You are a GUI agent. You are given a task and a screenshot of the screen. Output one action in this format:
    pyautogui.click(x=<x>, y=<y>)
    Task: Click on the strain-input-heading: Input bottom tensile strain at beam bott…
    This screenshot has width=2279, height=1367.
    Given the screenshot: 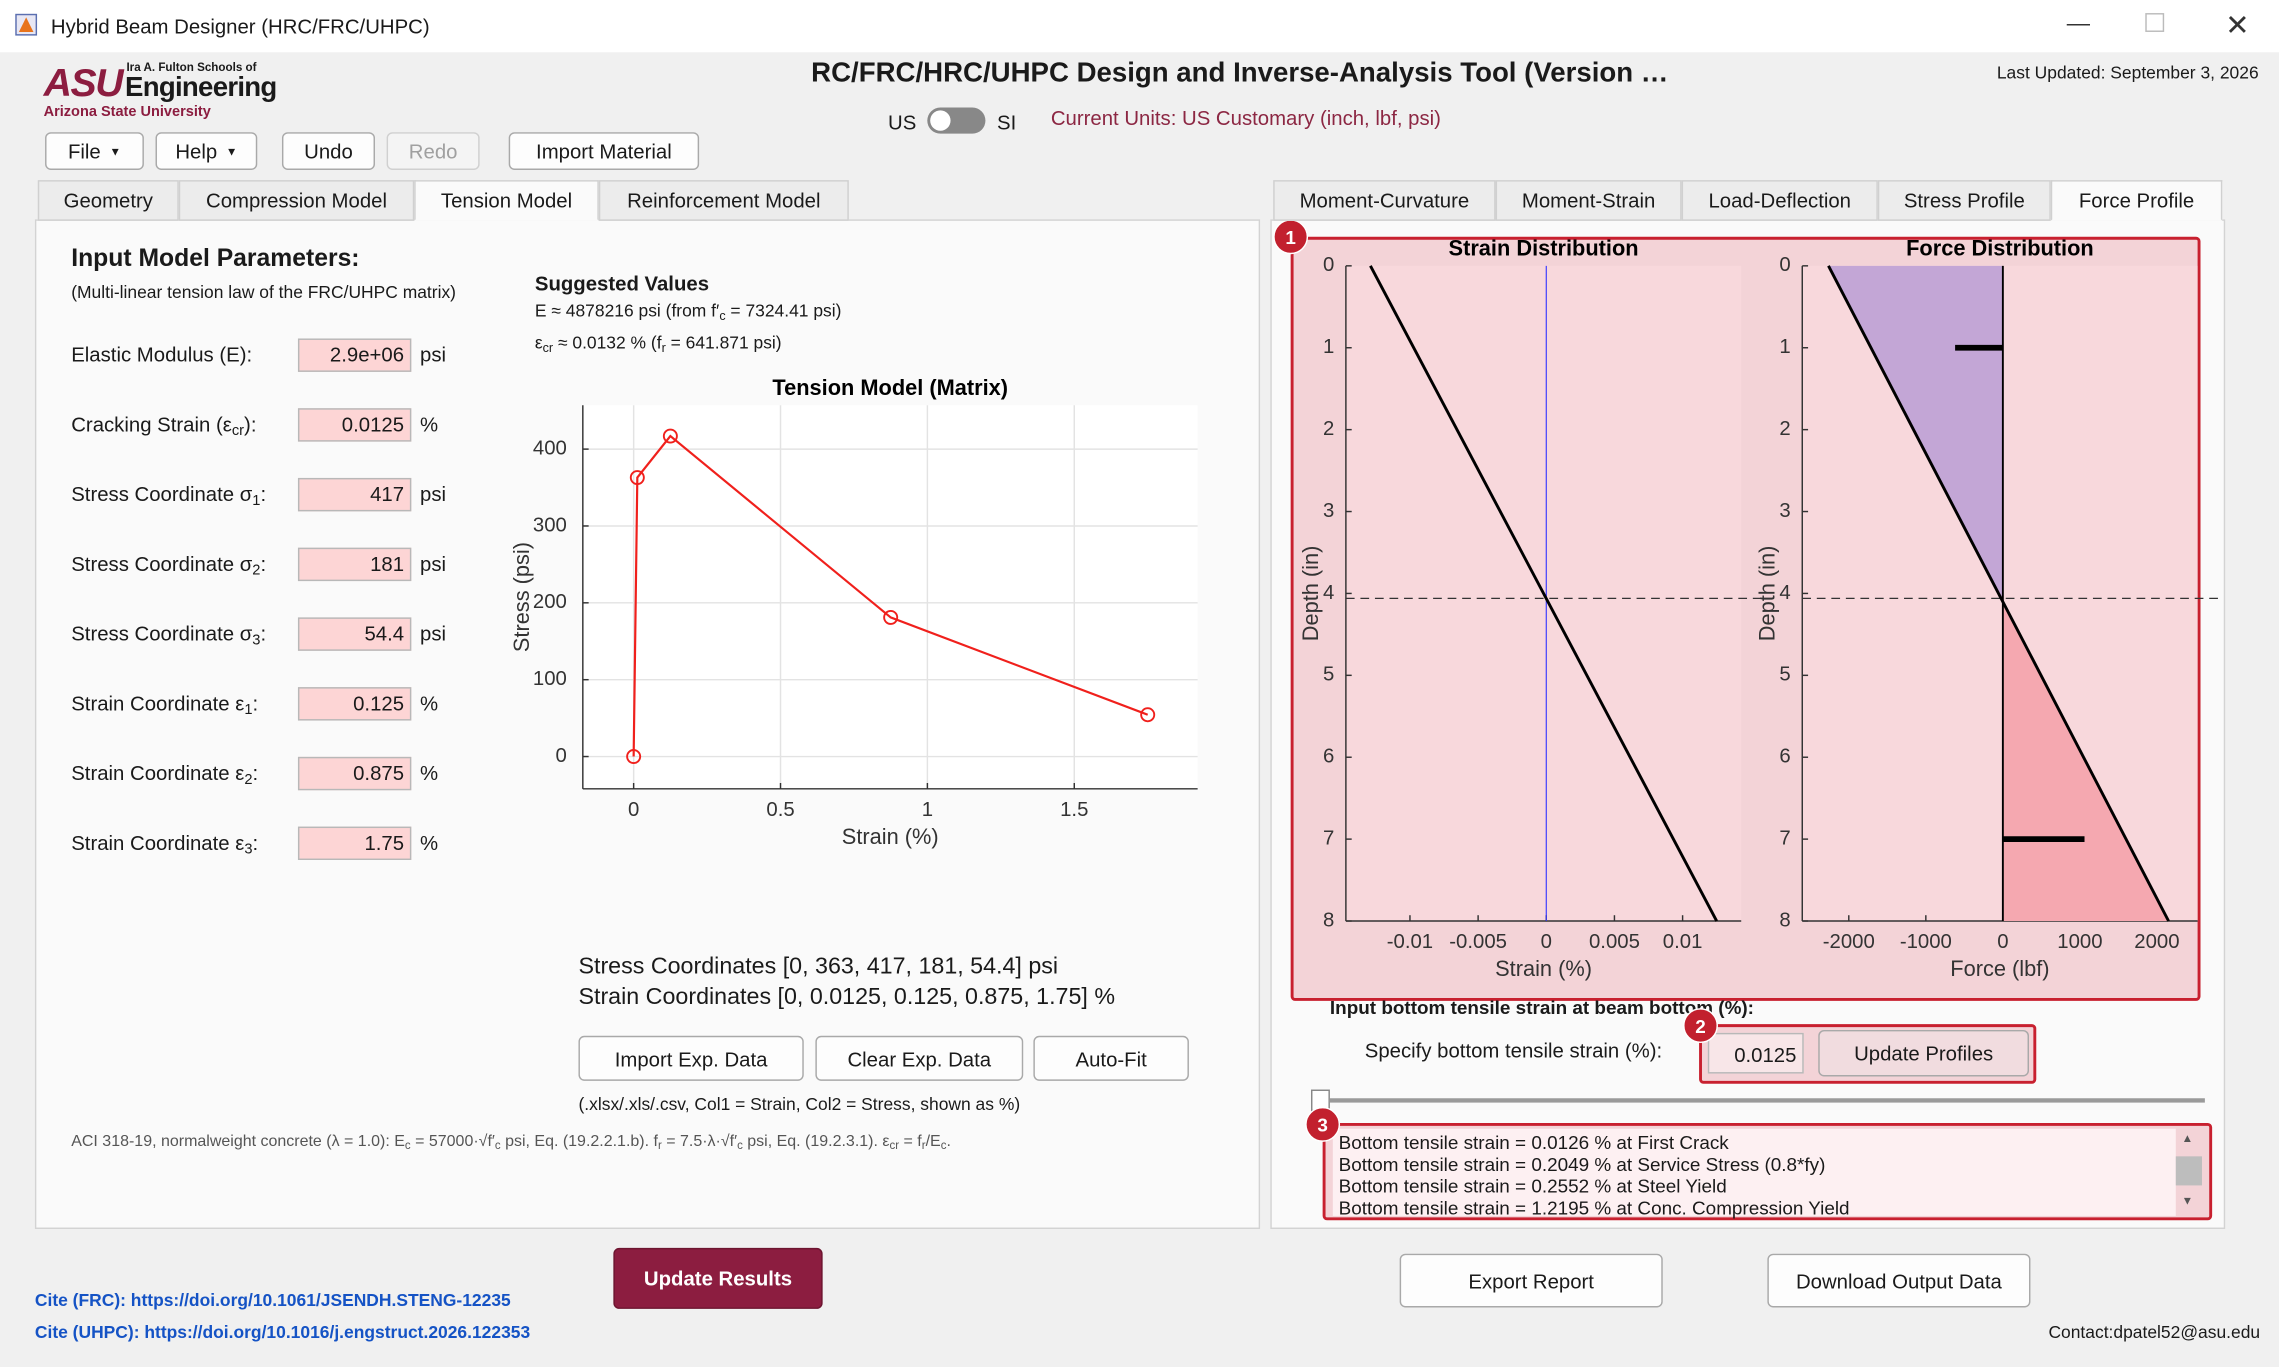 What is the action you would take?
    pyautogui.click(x=1541, y=1007)
    